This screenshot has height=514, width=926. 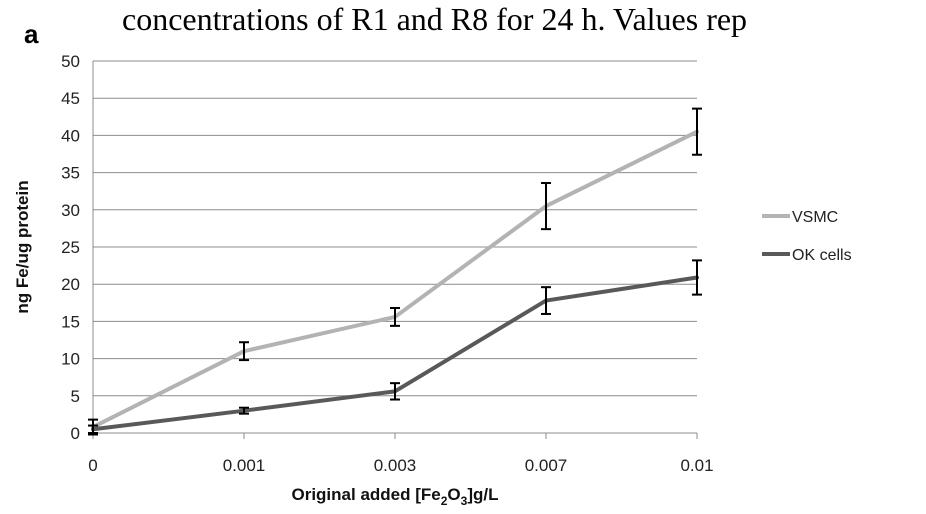 I want to click on y-tick-label: 30, so click(x=70, y=210).